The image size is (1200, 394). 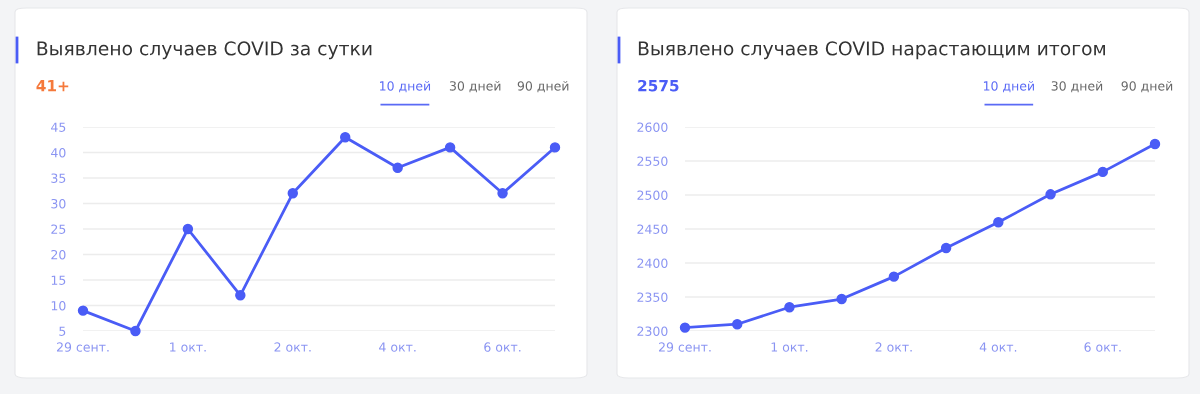 What do you see at coordinates (652, 195) in the screenshot?
I see `y-tick-label: 2500` at bounding box center [652, 195].